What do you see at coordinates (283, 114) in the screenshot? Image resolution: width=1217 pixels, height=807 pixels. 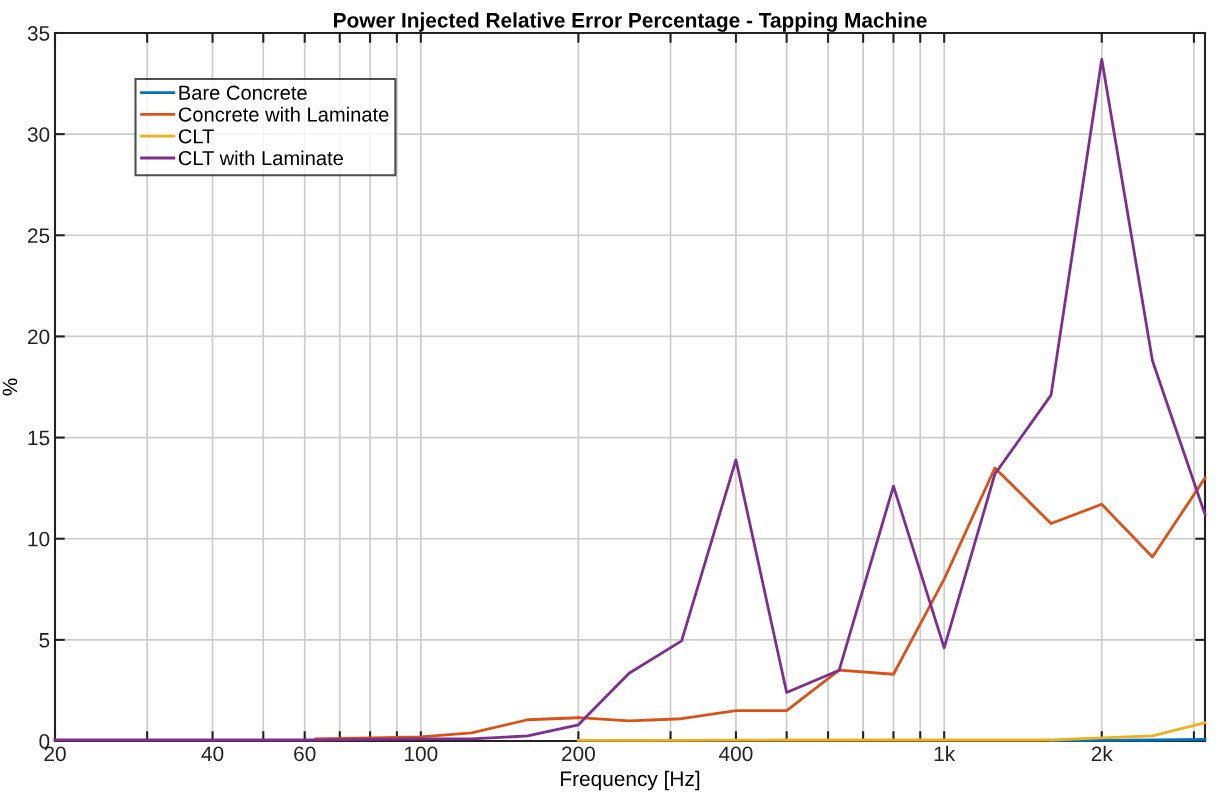 I see `legend-label: Concrete with Laminate` at bounding box center [283, 114].